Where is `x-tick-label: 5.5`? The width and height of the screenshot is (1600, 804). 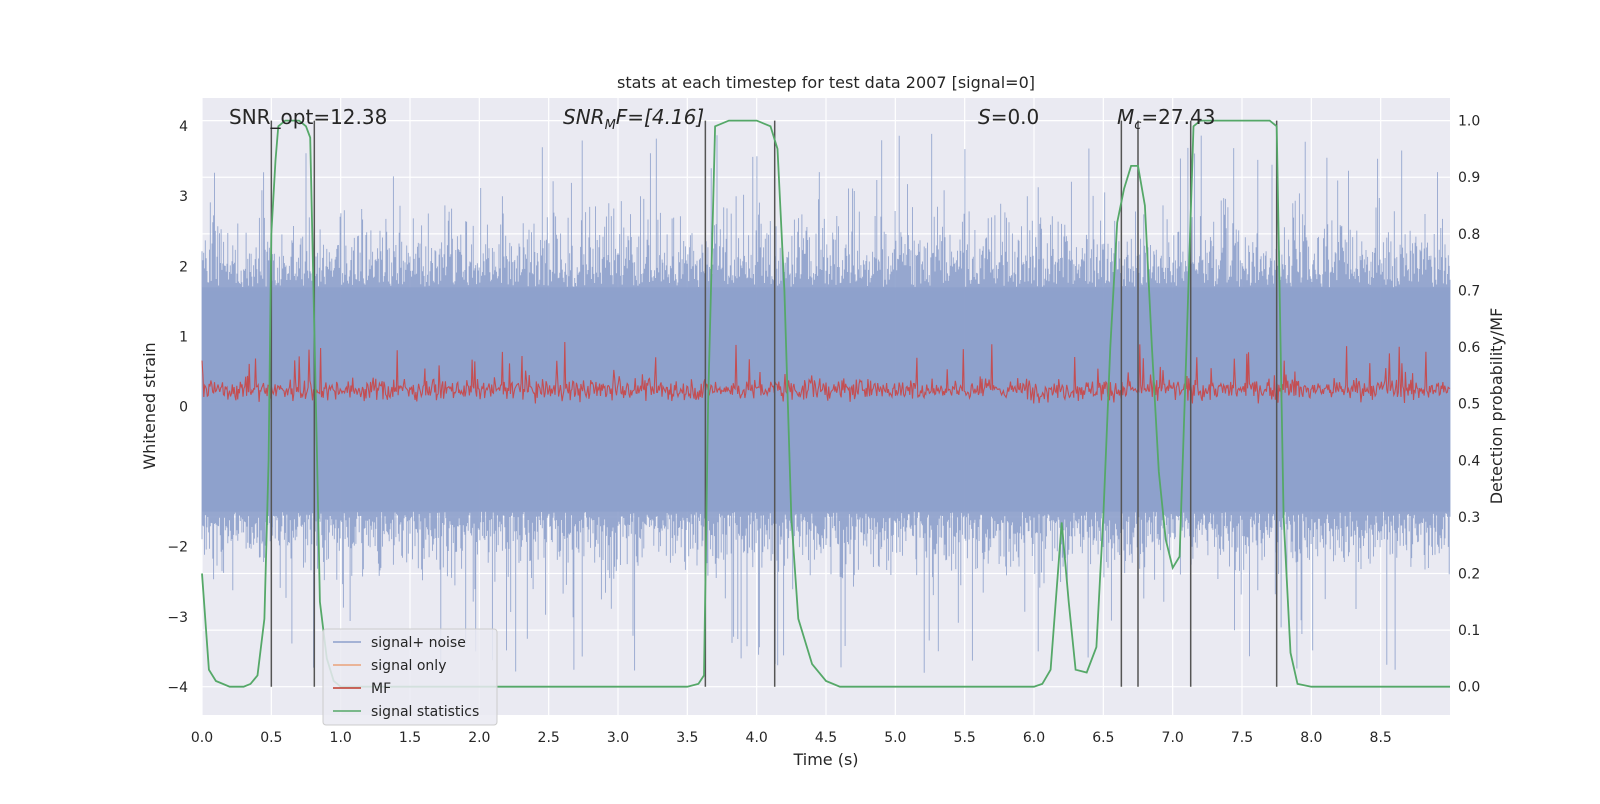
x-tick-label: 5.5 is located at coordinates (965, 738).